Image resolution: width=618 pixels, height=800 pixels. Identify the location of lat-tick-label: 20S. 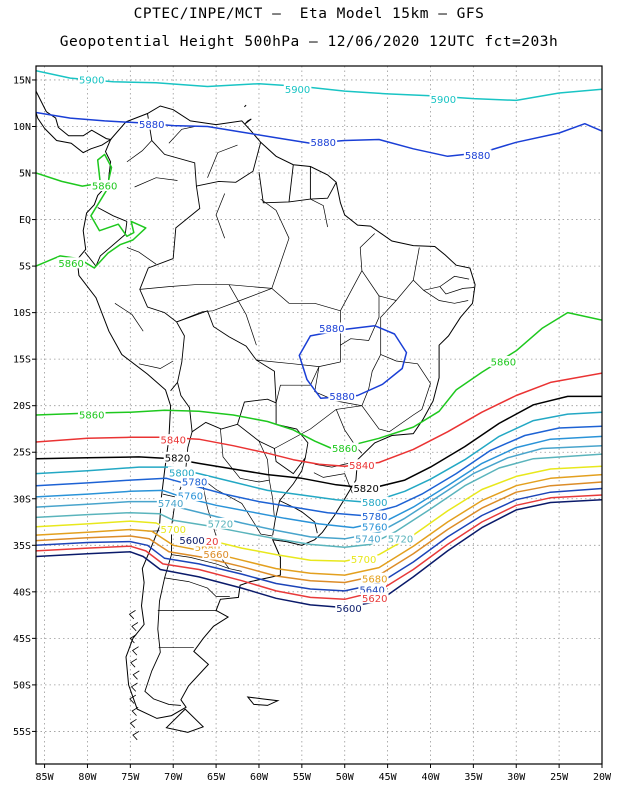
(22, 406).